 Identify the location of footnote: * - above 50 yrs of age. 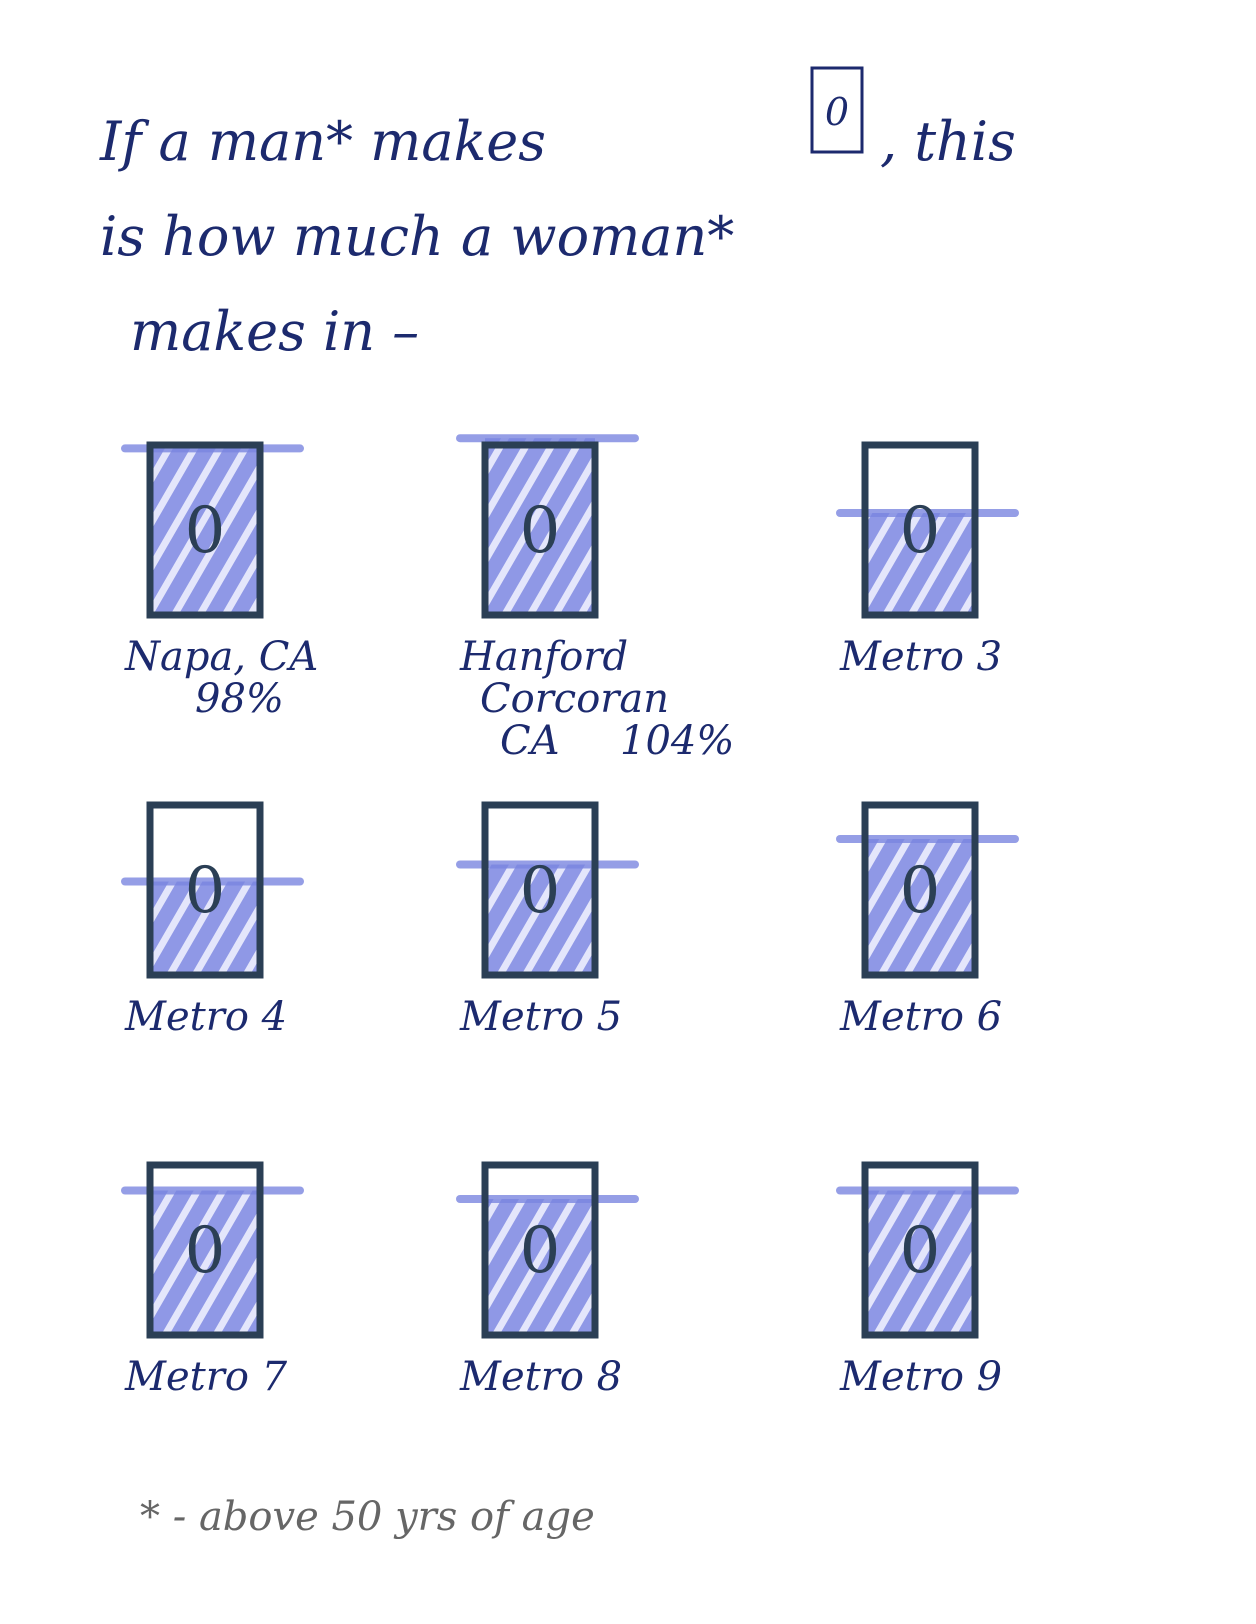
(367, 1517).